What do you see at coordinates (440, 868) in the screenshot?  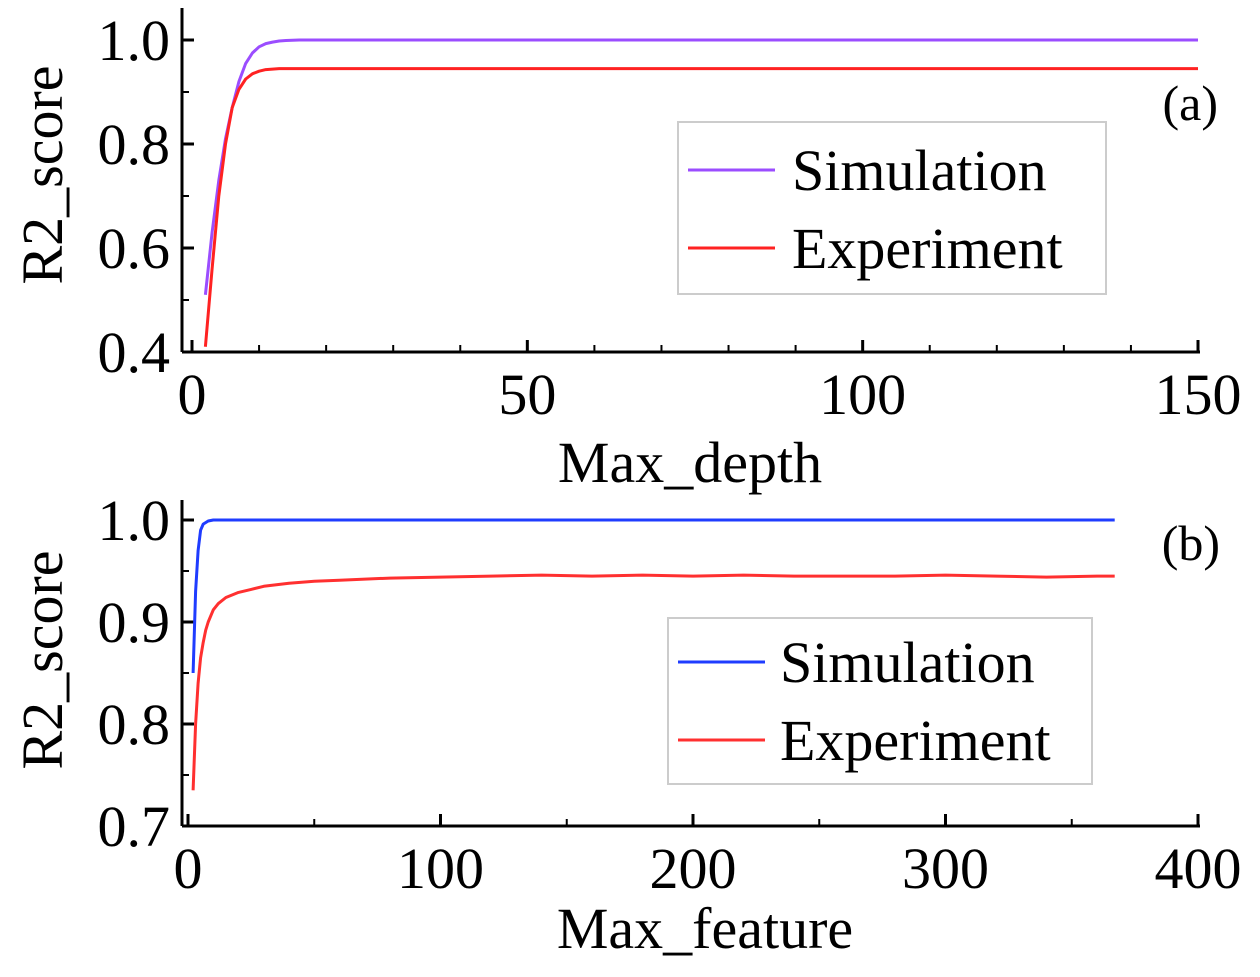 I see `panel-b-xtick-label: 100` at bounding box center [440, 868].